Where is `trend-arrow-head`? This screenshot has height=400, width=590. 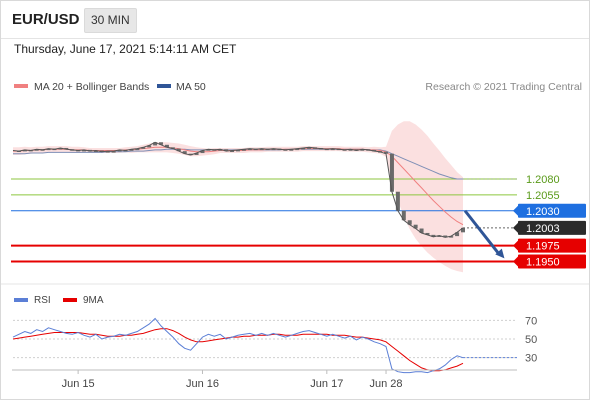
trend-arrow-head is located at coordinates (500, 253).